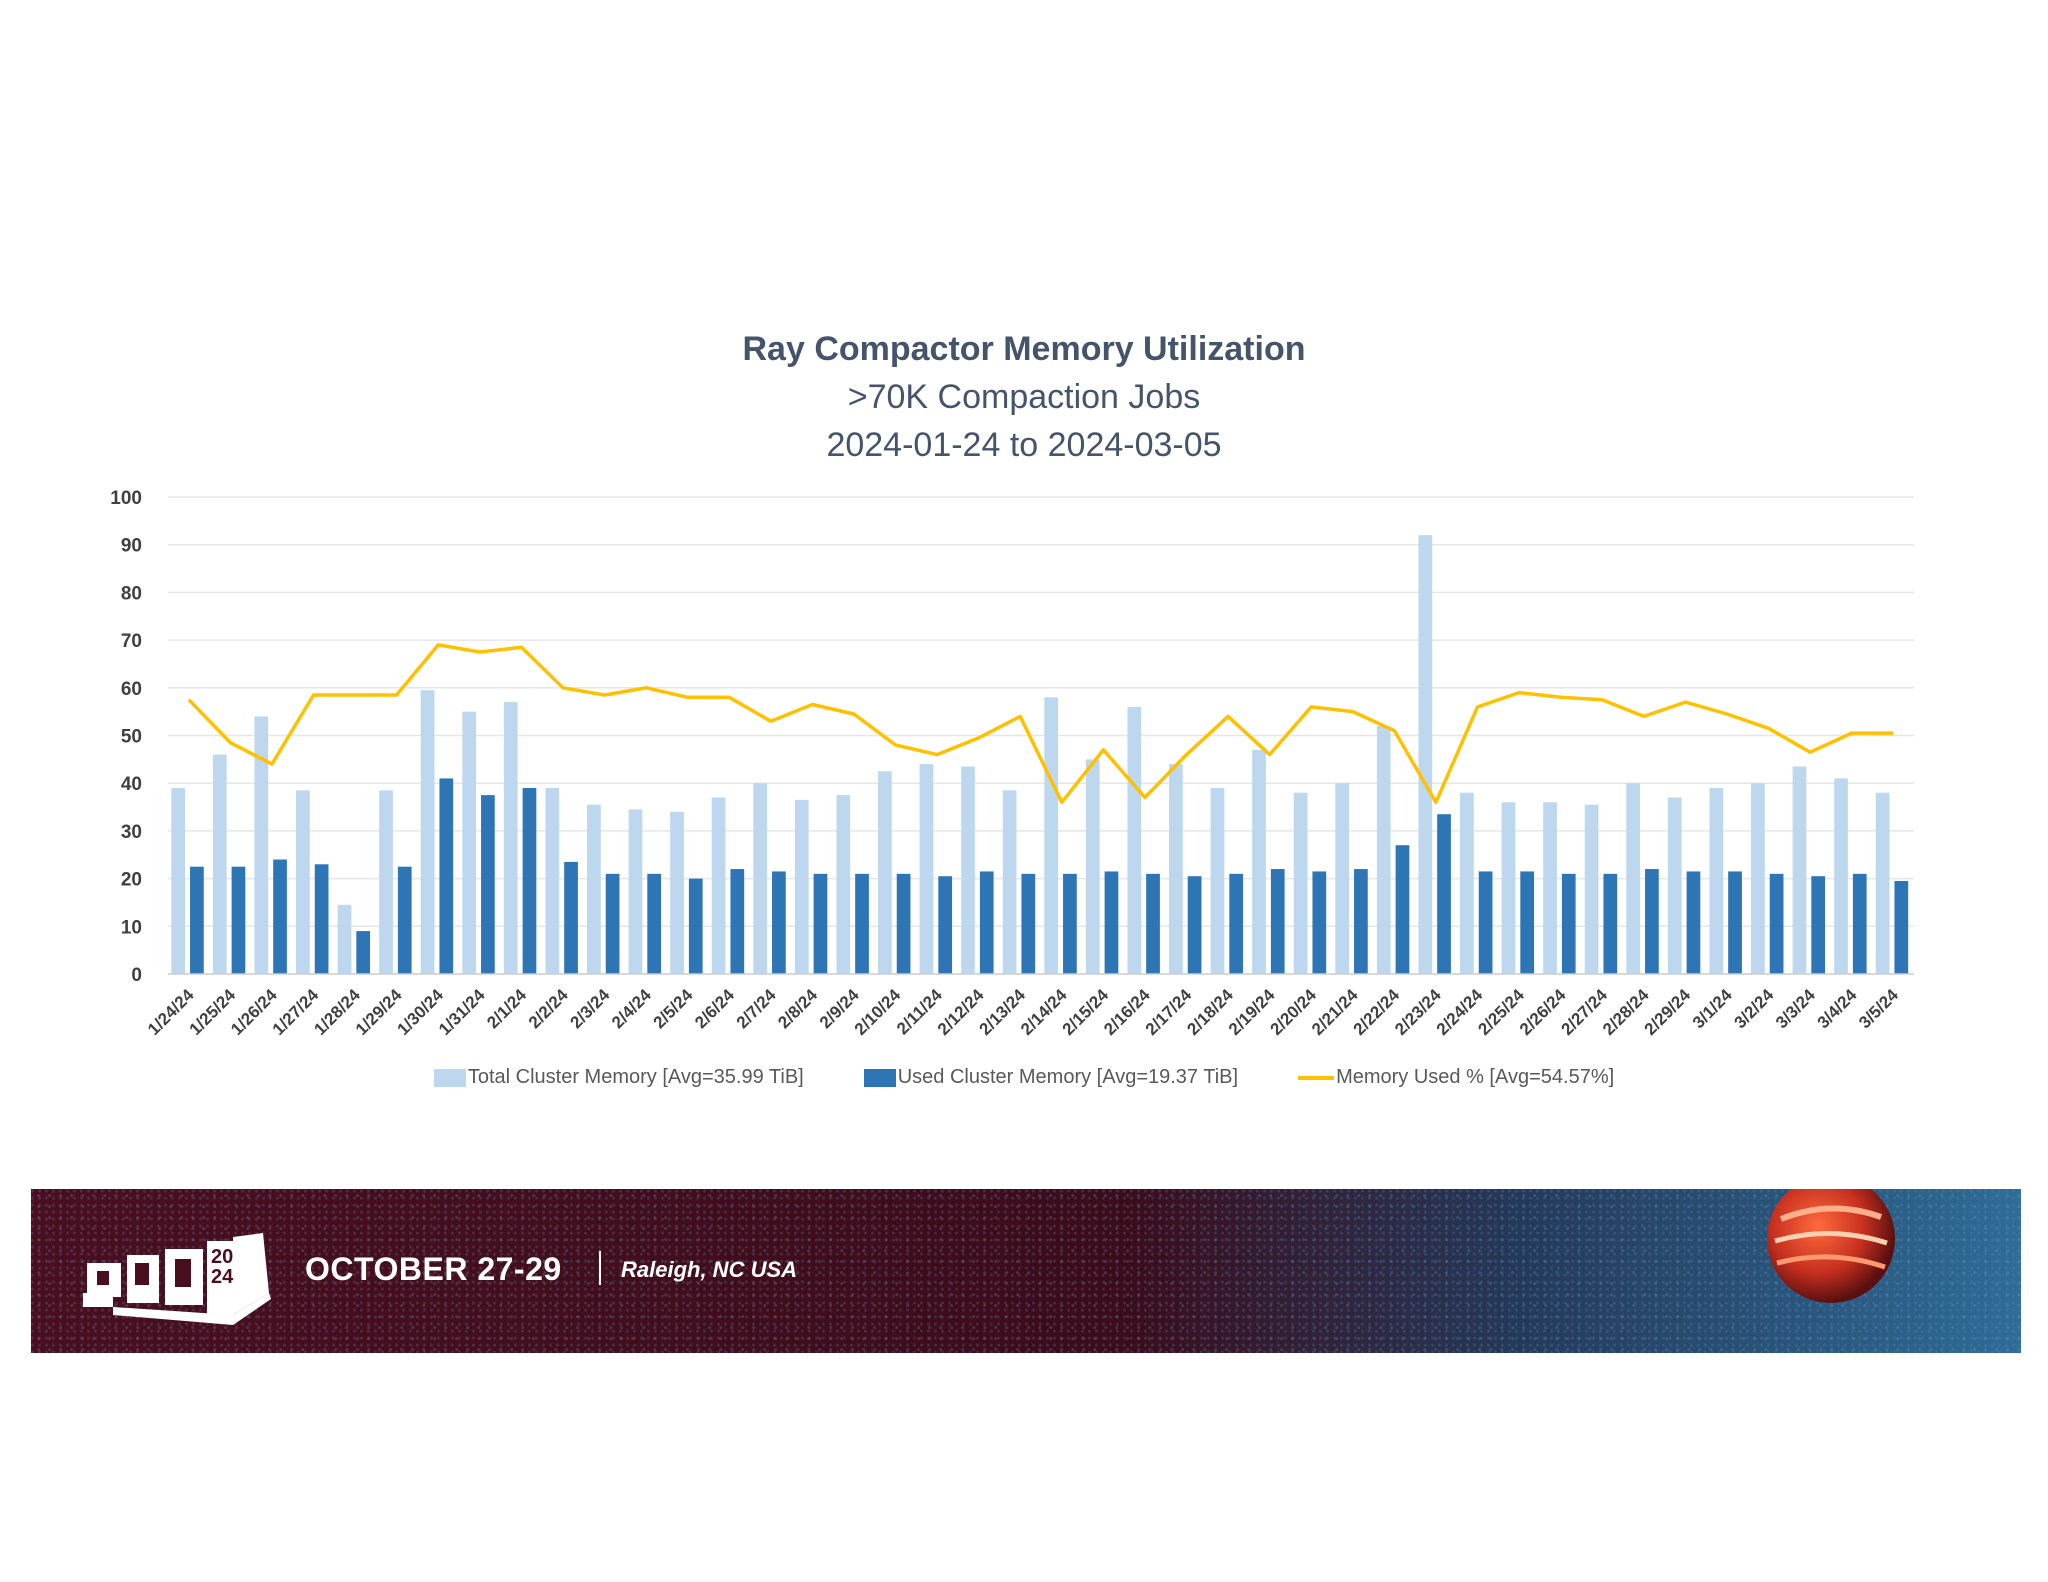 The width and height of the screenshot is (2048, 1582). Describe the element at coordinates (1040, 724) in the screenshot. I see `line-memory-used-percent` at that location.